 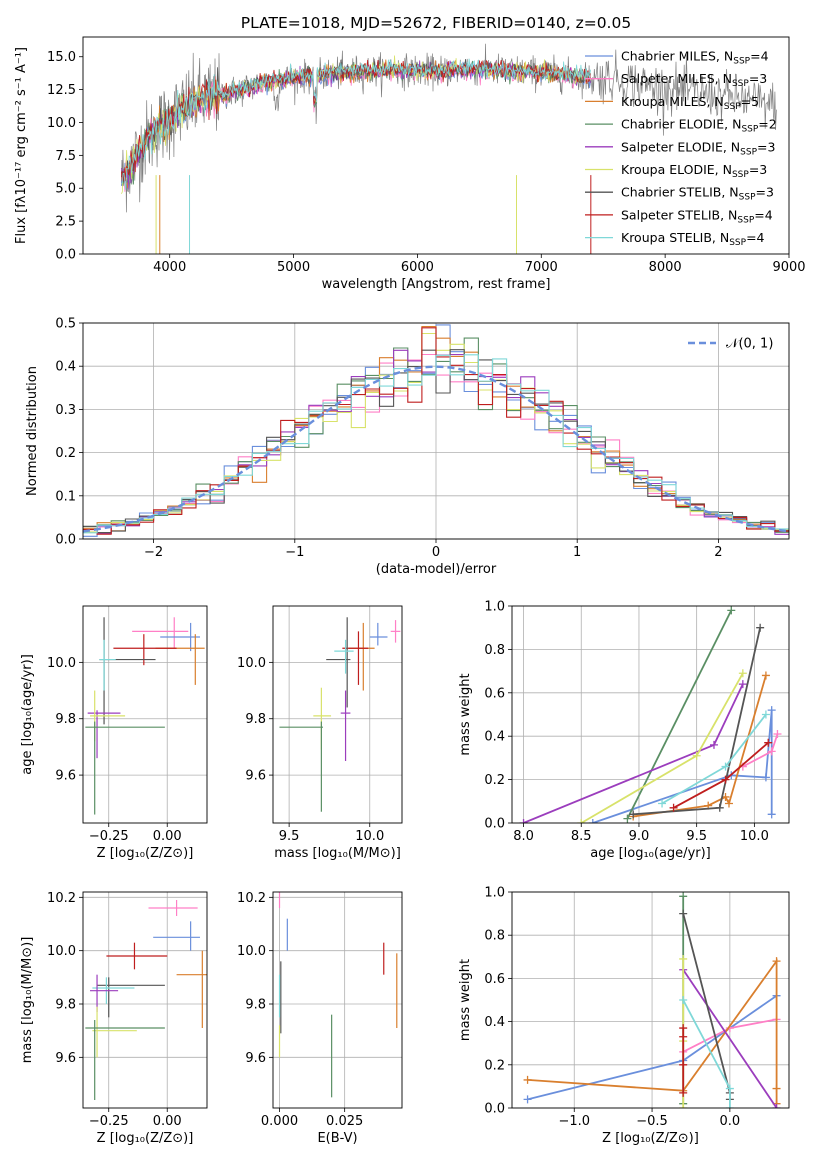 I want to click on legend-label-kroupa_stelib: Kroupa STELIB, NSSP=4, so click(x=693, y=239).